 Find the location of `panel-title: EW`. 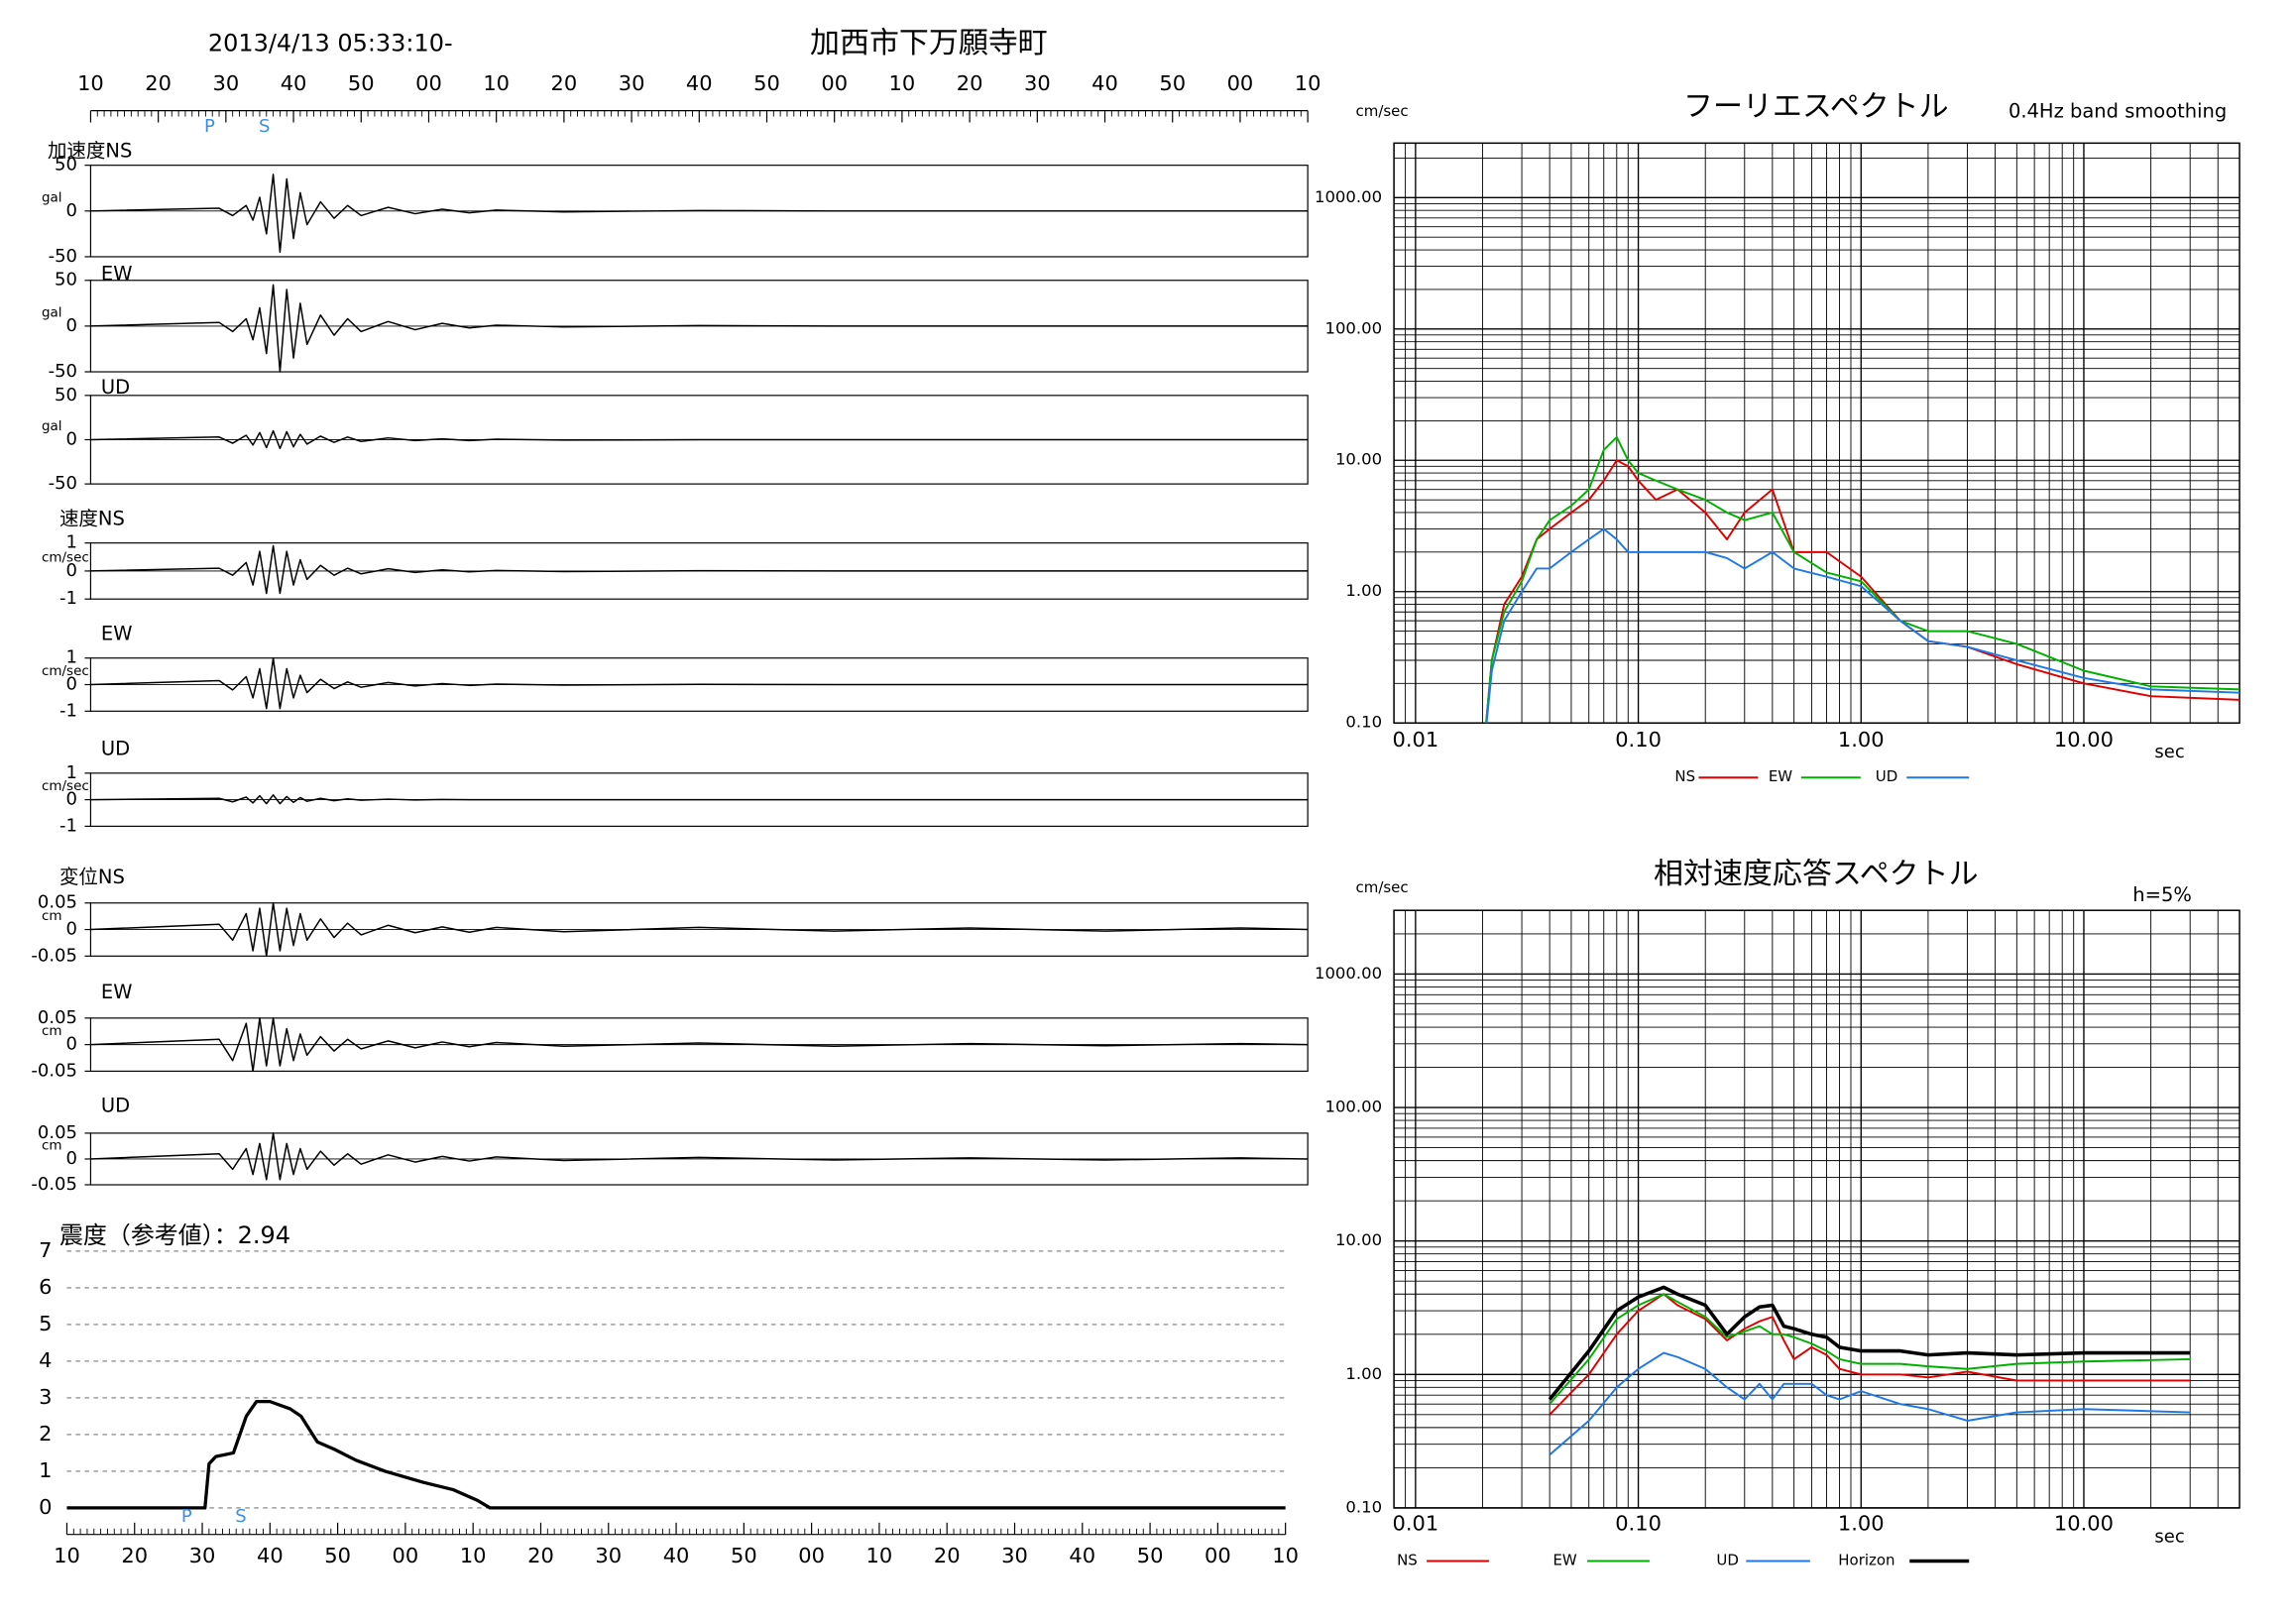

panel-title: EW is located at coordinates (117, 273).